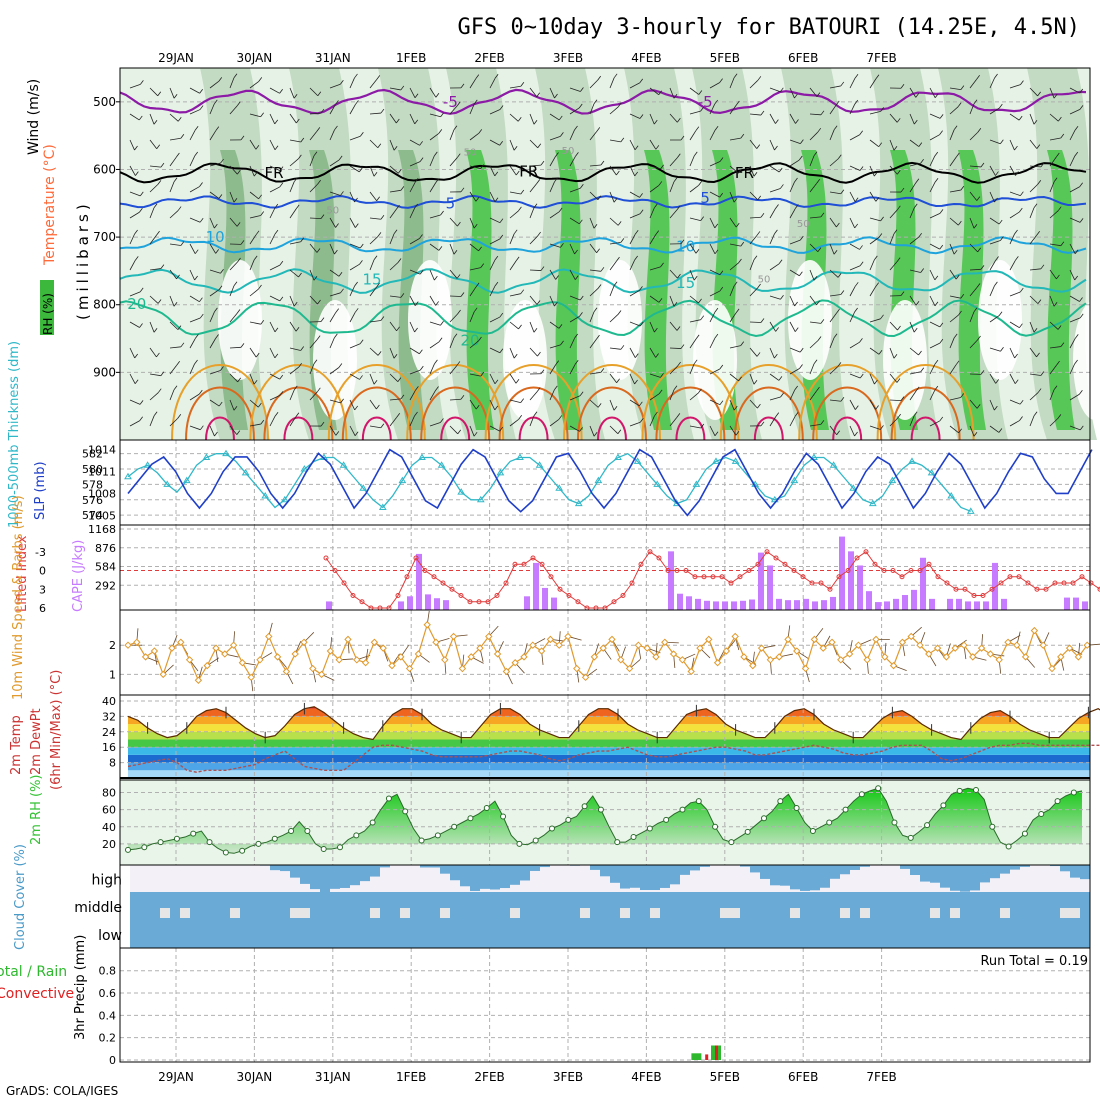  I want to click on cloud-row-label: low, so click(110, 936).